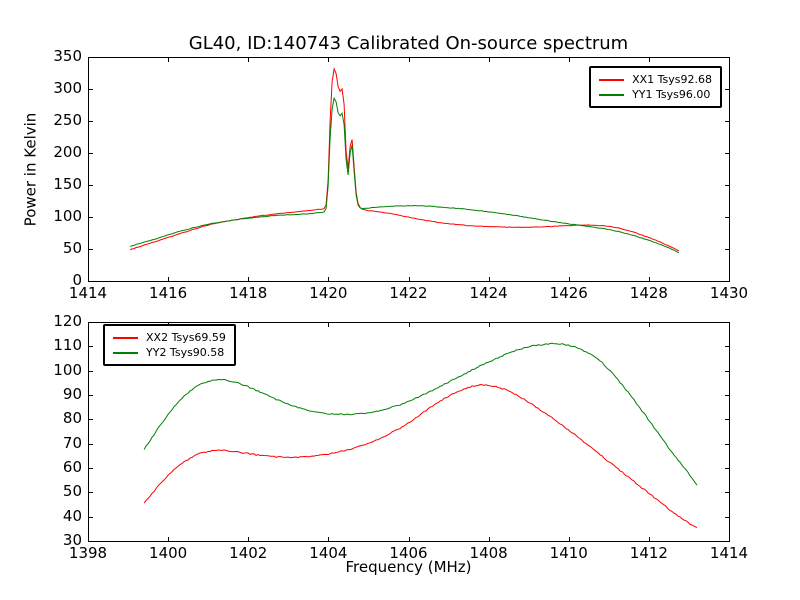 Image resolution: width=800 pixels, height=600 pixels. I want to click on legend-label: XX1 Tsys92.68, so click(672, 79).